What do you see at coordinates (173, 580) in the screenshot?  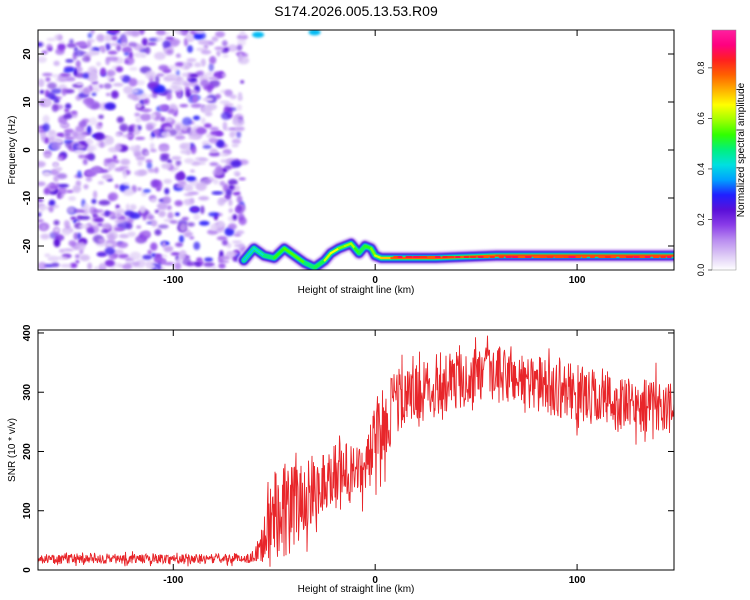 I see `snr-xtick-label: -100` at bounding box center [173, 580].